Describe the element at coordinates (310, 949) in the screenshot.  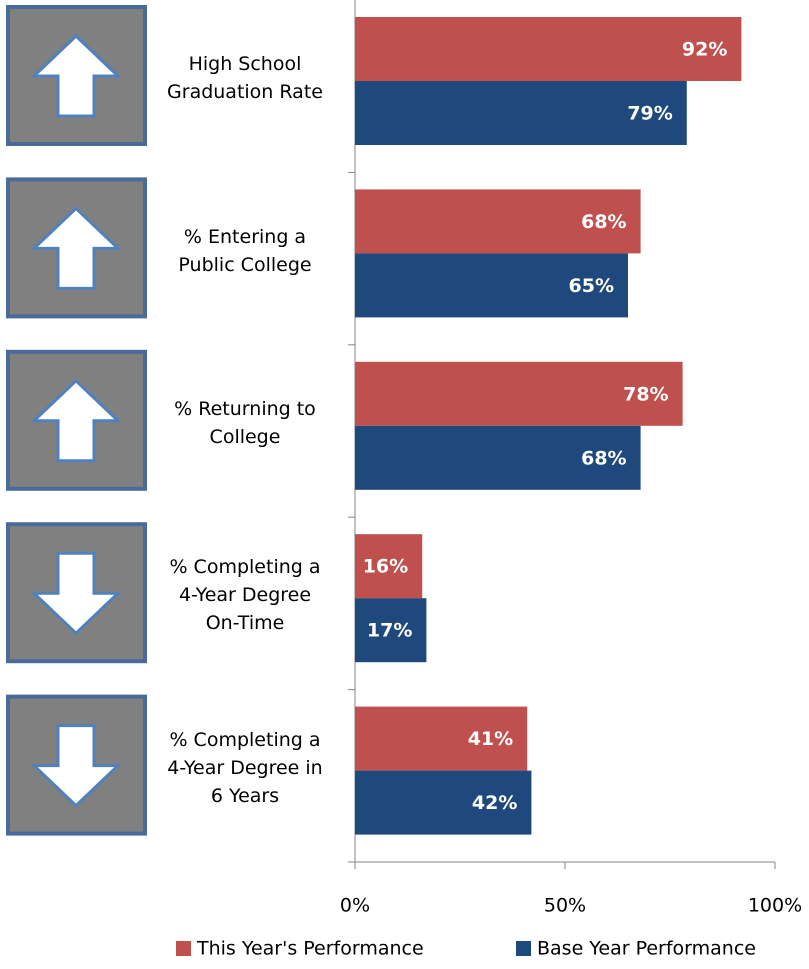
I see `legend-label: This Year's Performance` at that location.